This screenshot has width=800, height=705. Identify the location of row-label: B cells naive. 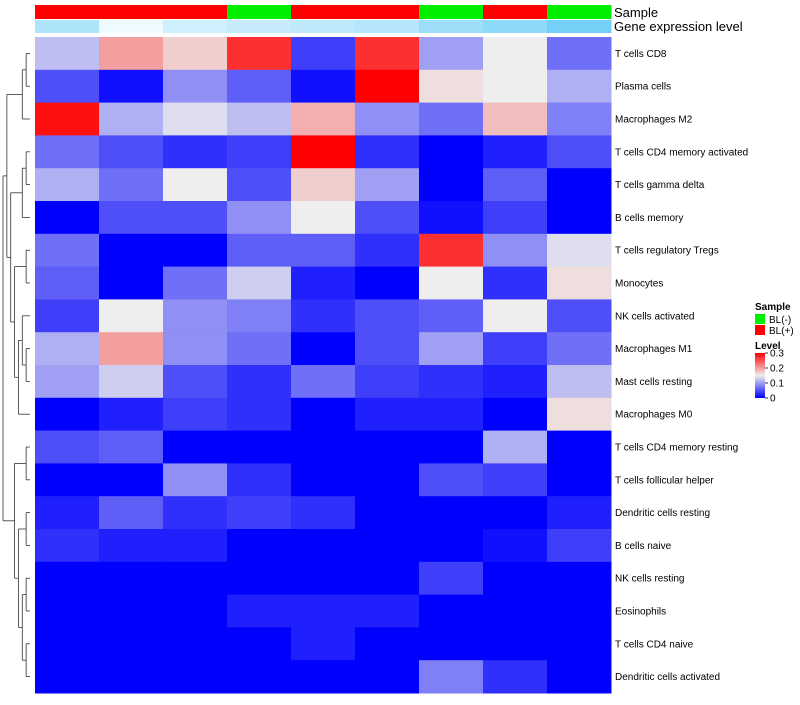
(643, 546).